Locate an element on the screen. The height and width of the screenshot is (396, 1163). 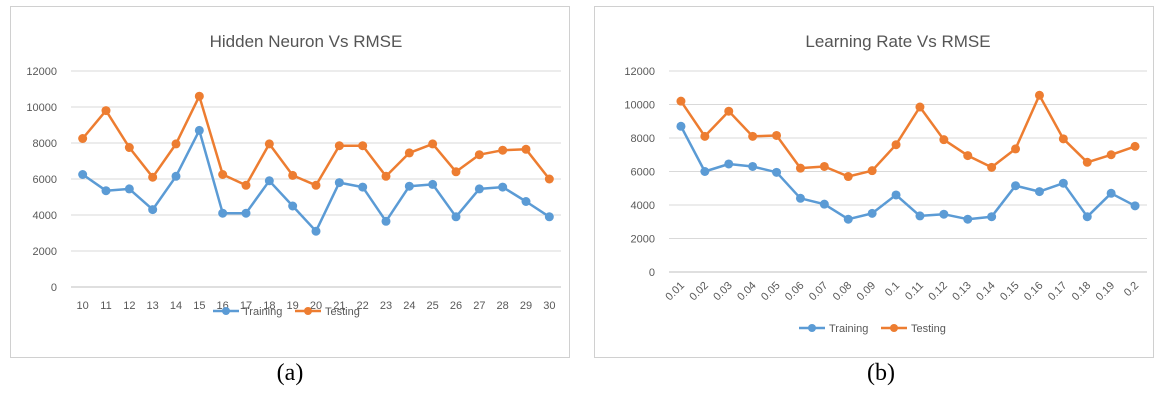
x-tick-label: 21 is located at coordinates (339, 306).